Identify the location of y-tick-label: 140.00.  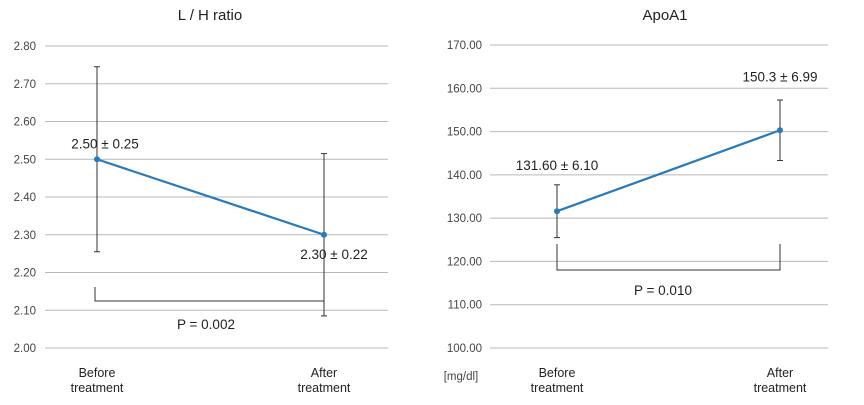
(464, 176).